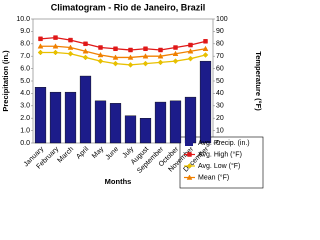 The height and width of the screenshot is (240, 320). I want to click on y-tick-label: 1.0, so click(25, 130).